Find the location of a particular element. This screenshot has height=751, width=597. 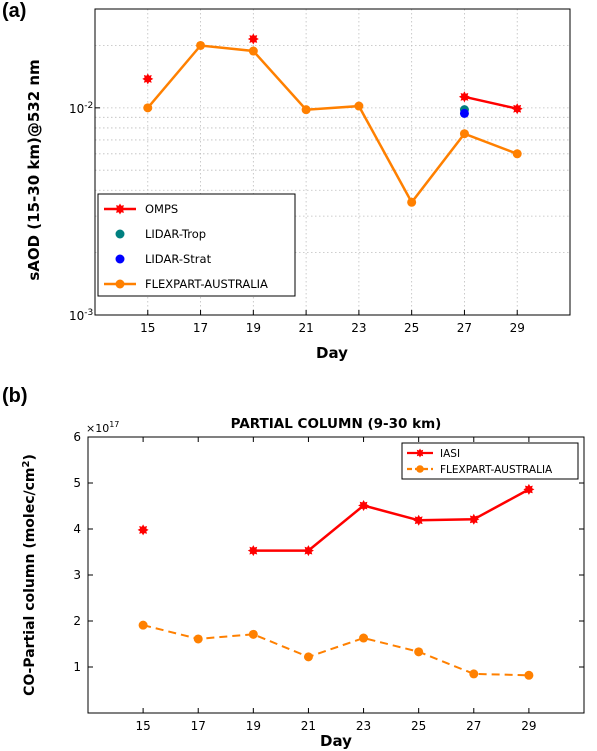

chart-b-xtick-label: 25 is located at coordinates (418, 726).